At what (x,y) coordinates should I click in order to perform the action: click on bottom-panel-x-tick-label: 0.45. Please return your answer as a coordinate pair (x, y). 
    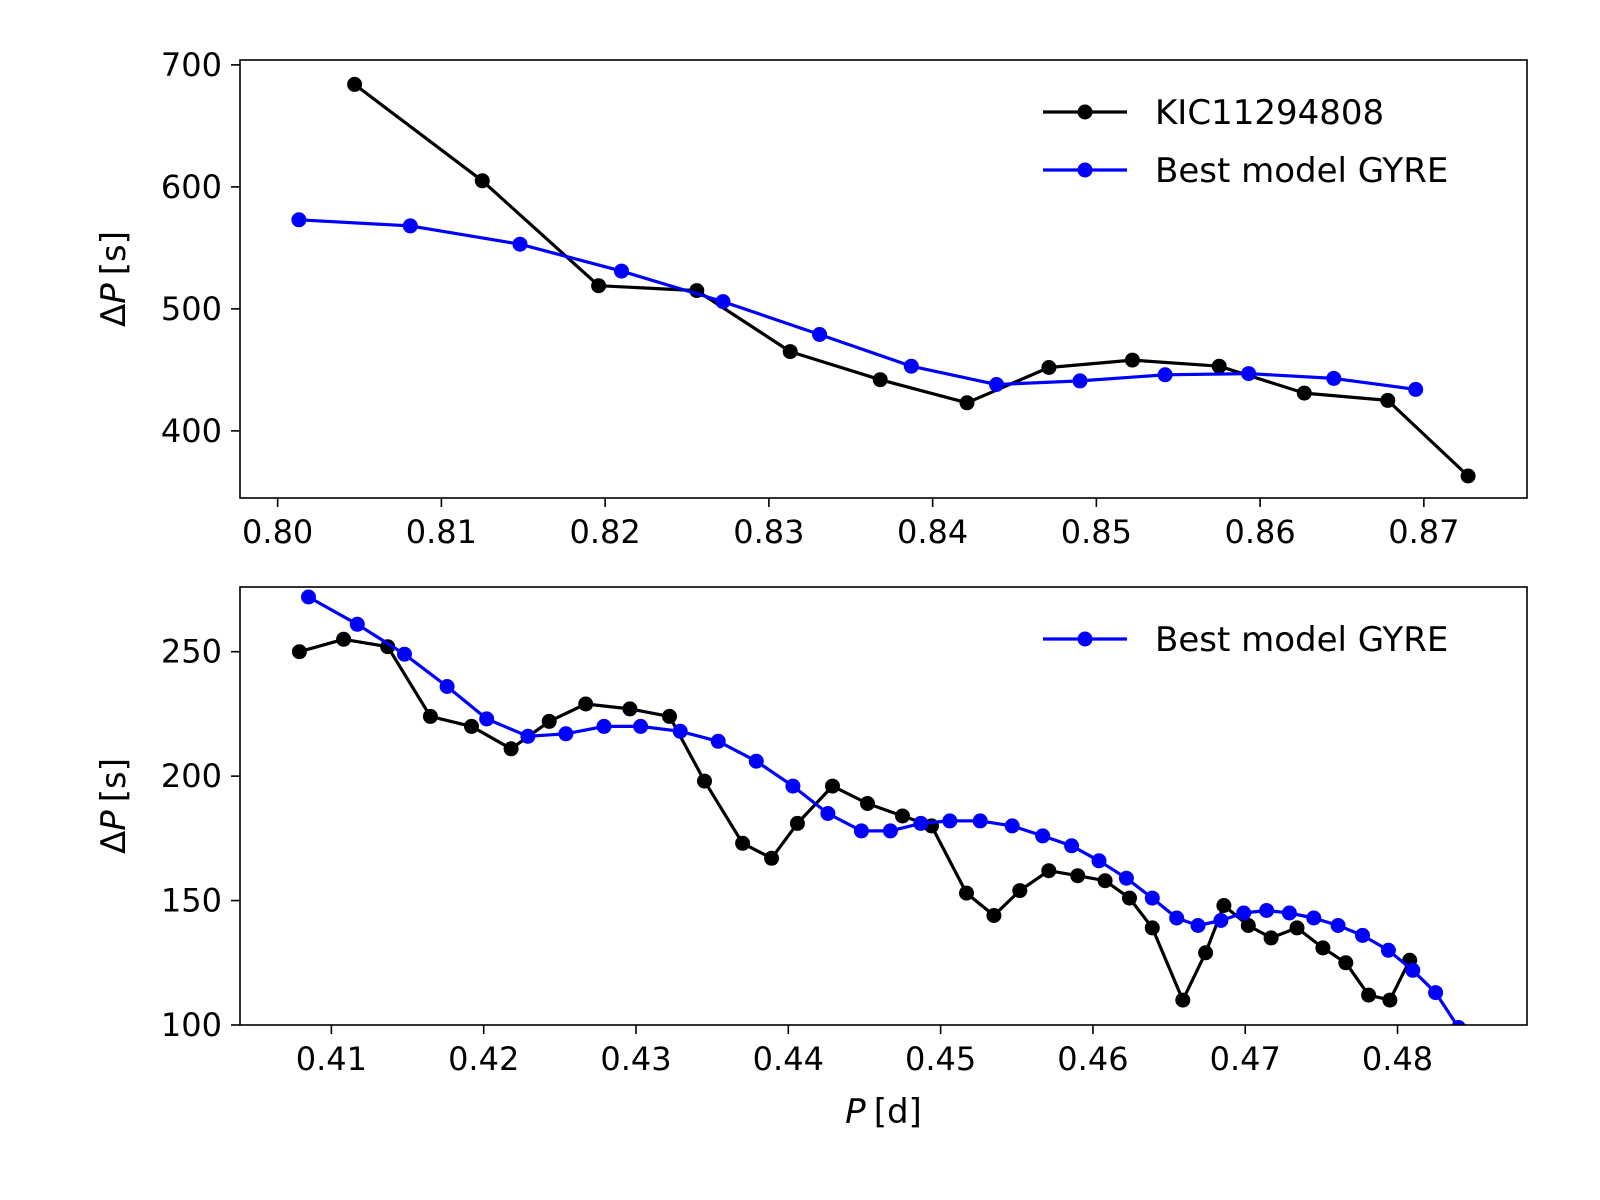
    Looking at the image, I should click on (940, 1059).